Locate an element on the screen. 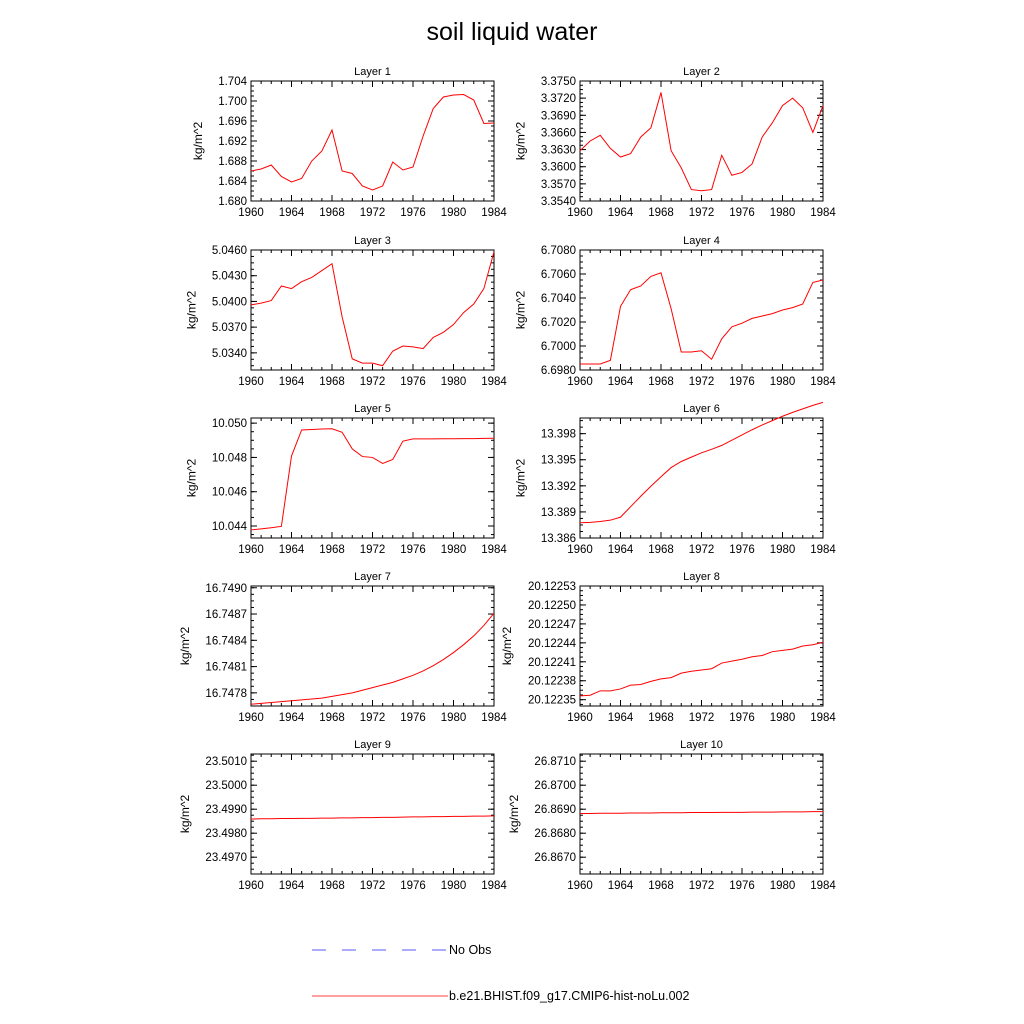  panel-title: Layer 10 is located at coordinates (701, 745).